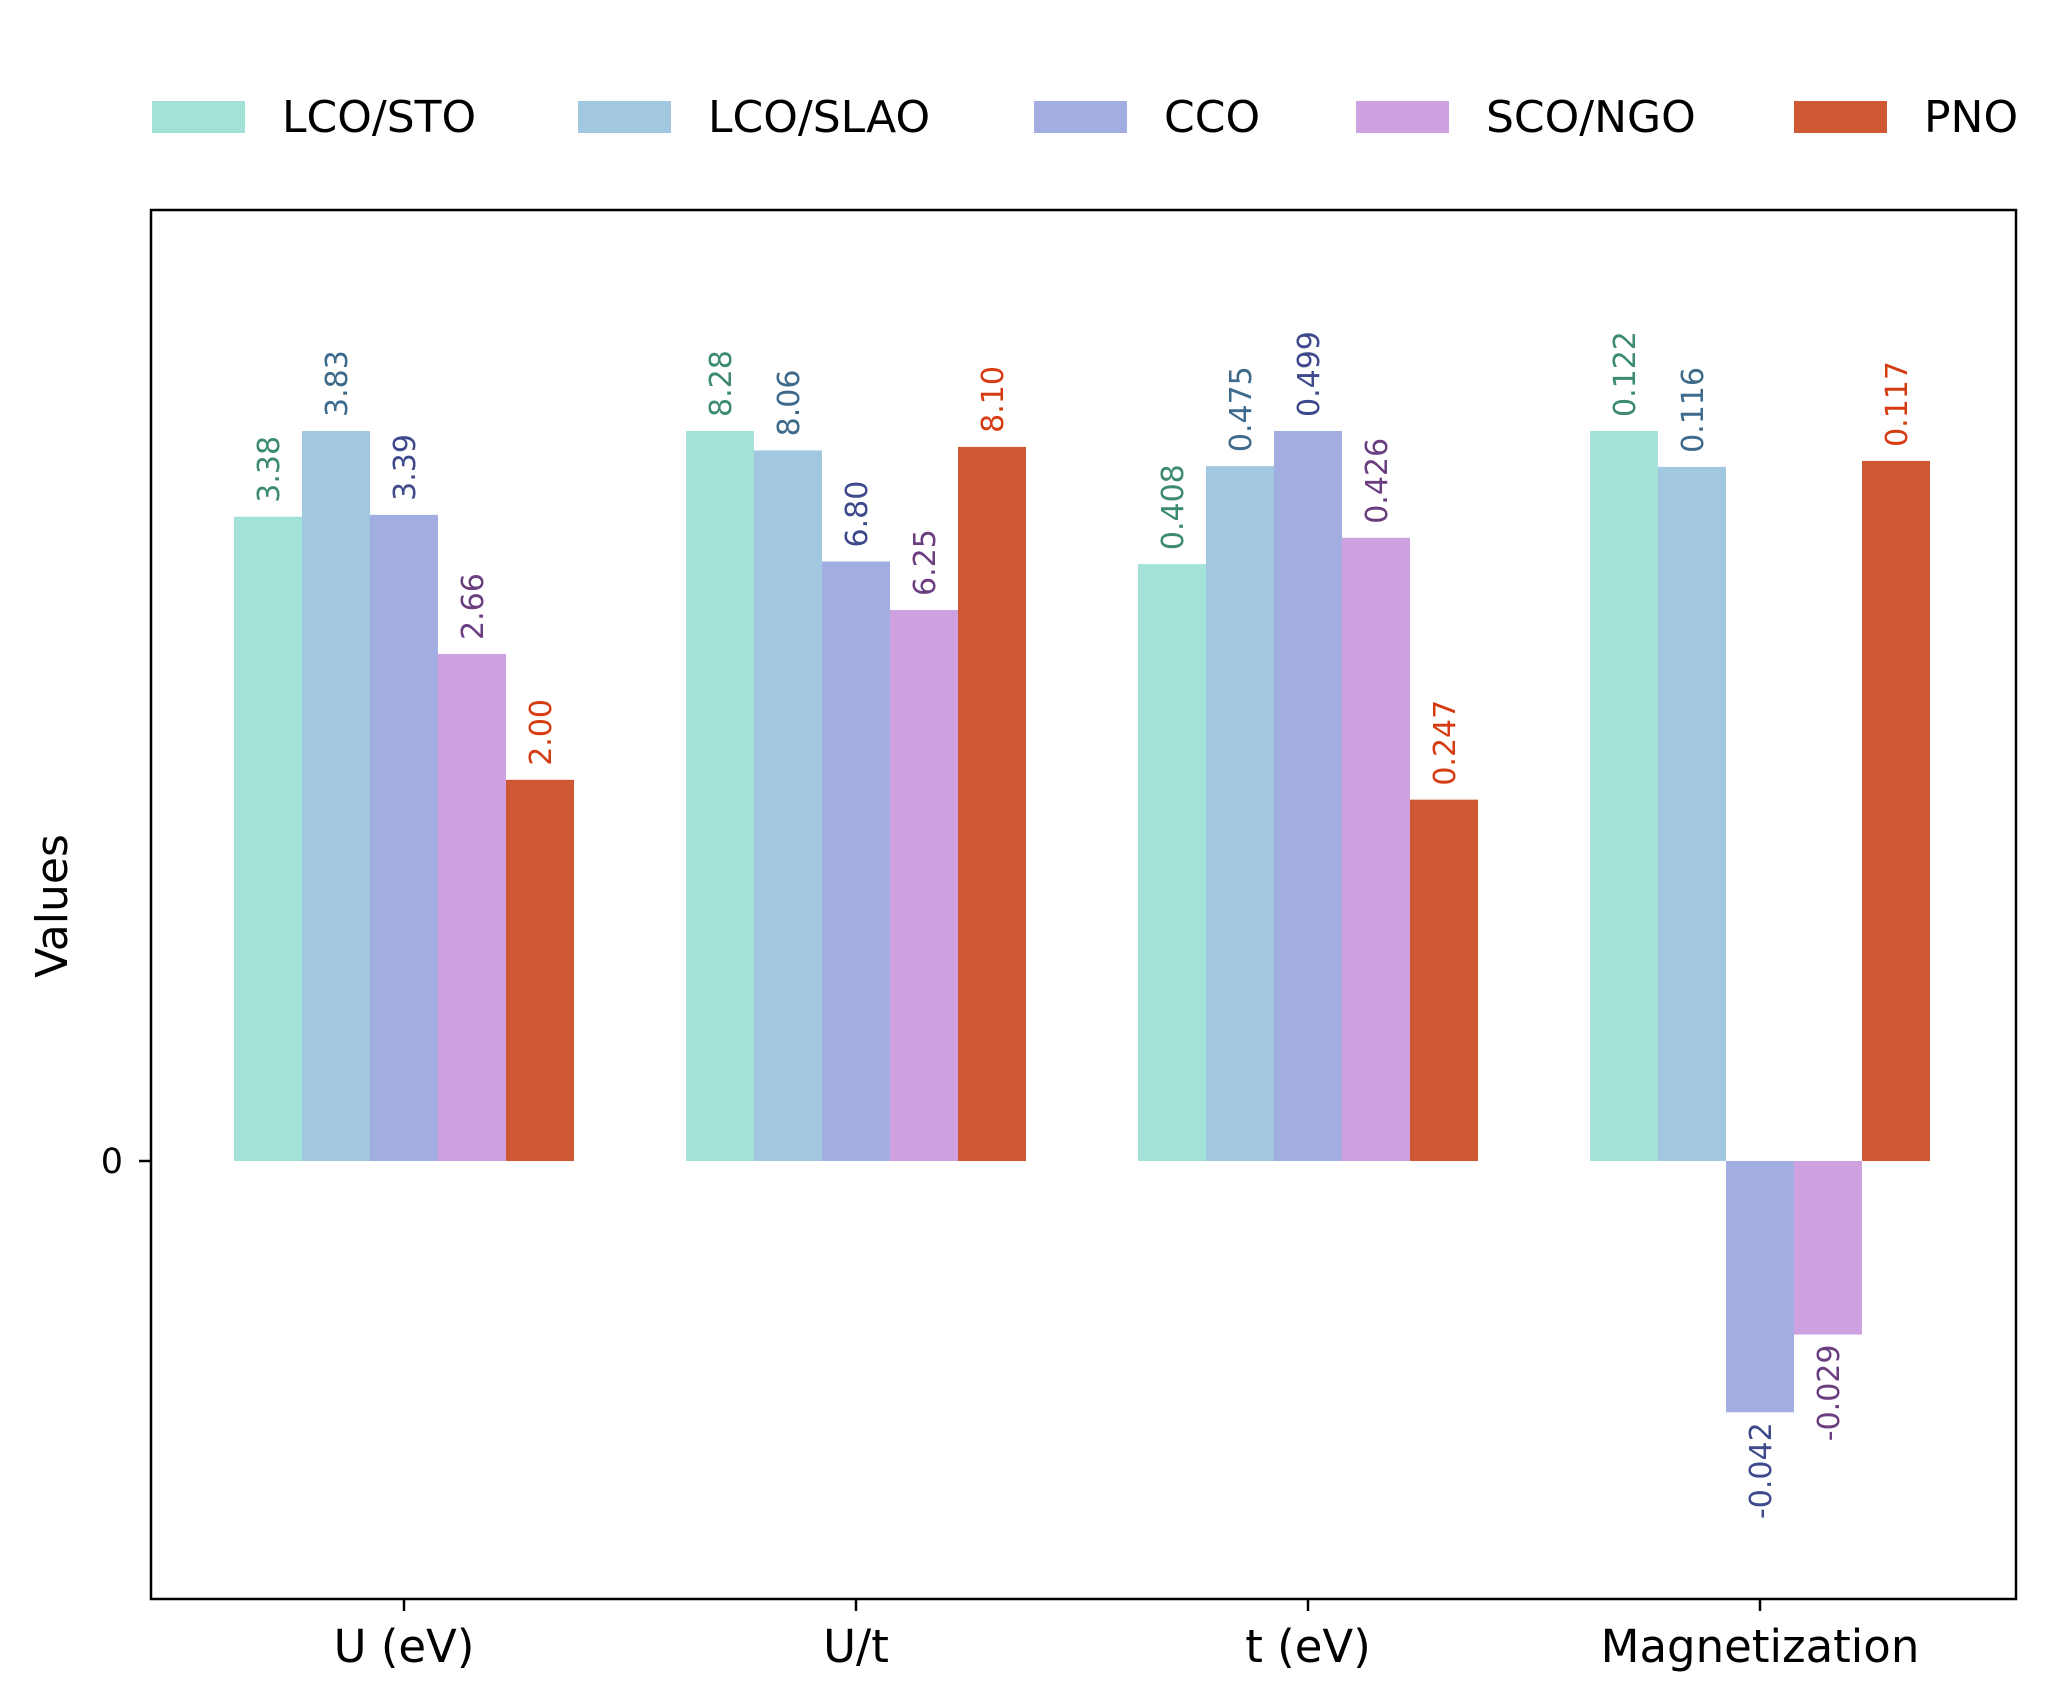 Image resolution: width=2071 pixels, height=1703 pixels. What do you see at coordinates (405, 467) in the screenshot?
I see `value-label: 3.39` at bounding box center [405, 467].